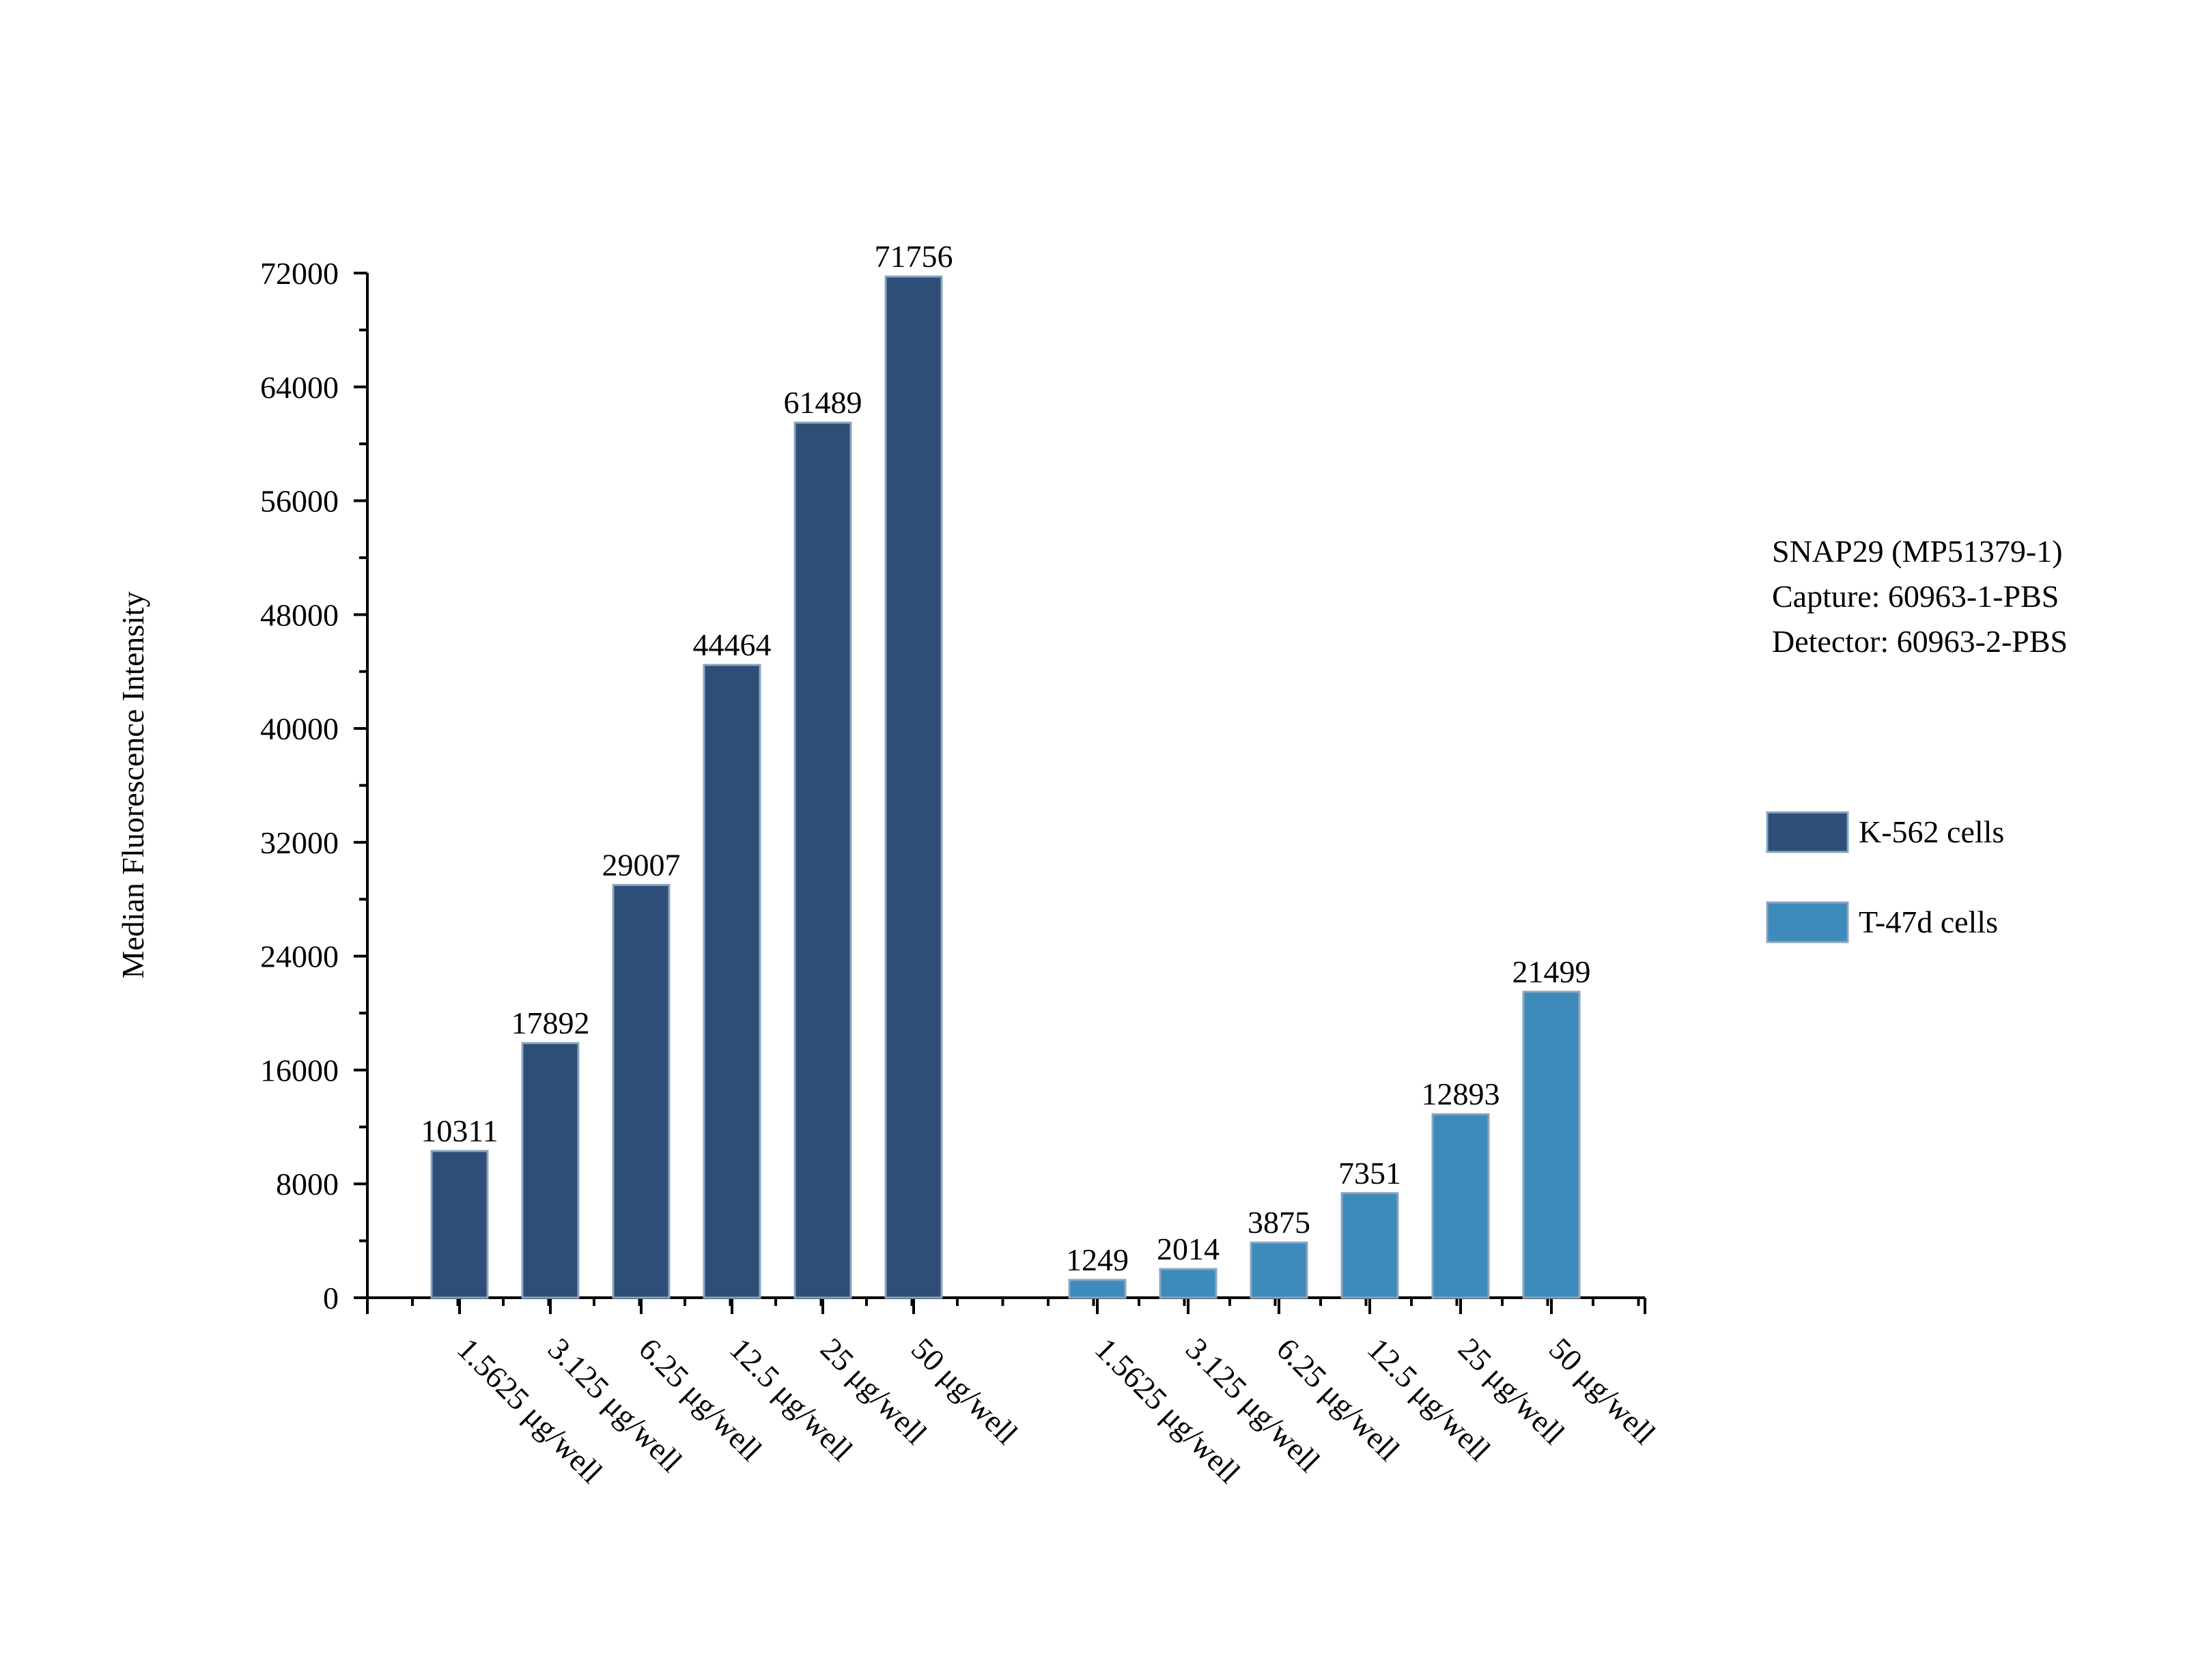 The image size is (2196, 1680). Describe the element at coordinates (331, 1298) in the screenshot. I see `y-tick-label: 0` at that location.